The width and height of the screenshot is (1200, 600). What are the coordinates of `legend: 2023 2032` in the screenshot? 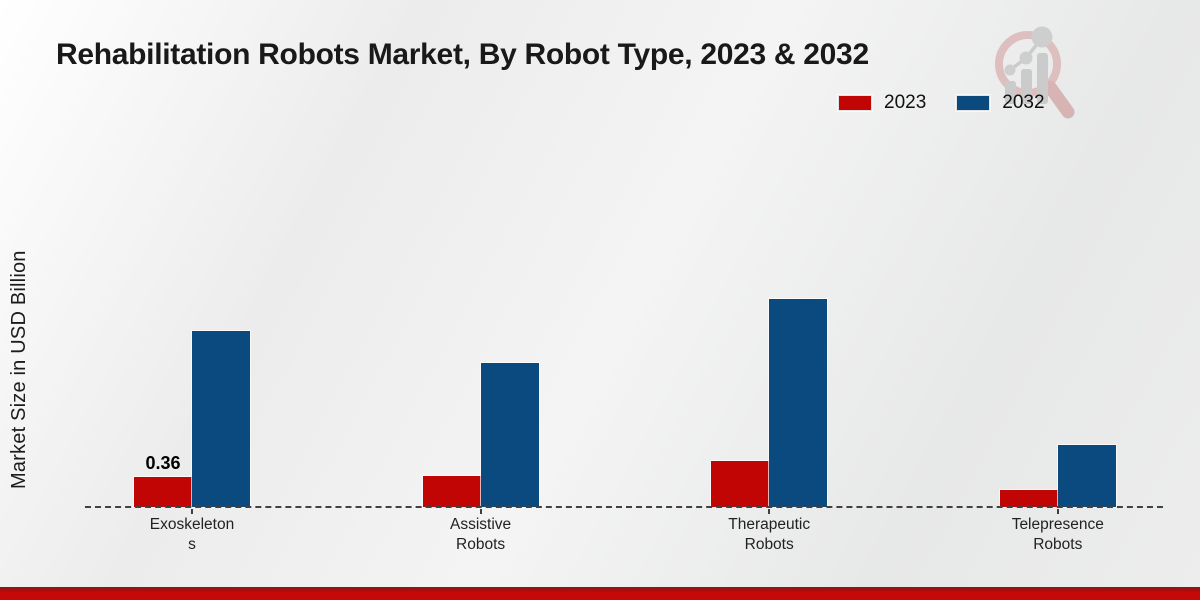 It's located at (941, 103).